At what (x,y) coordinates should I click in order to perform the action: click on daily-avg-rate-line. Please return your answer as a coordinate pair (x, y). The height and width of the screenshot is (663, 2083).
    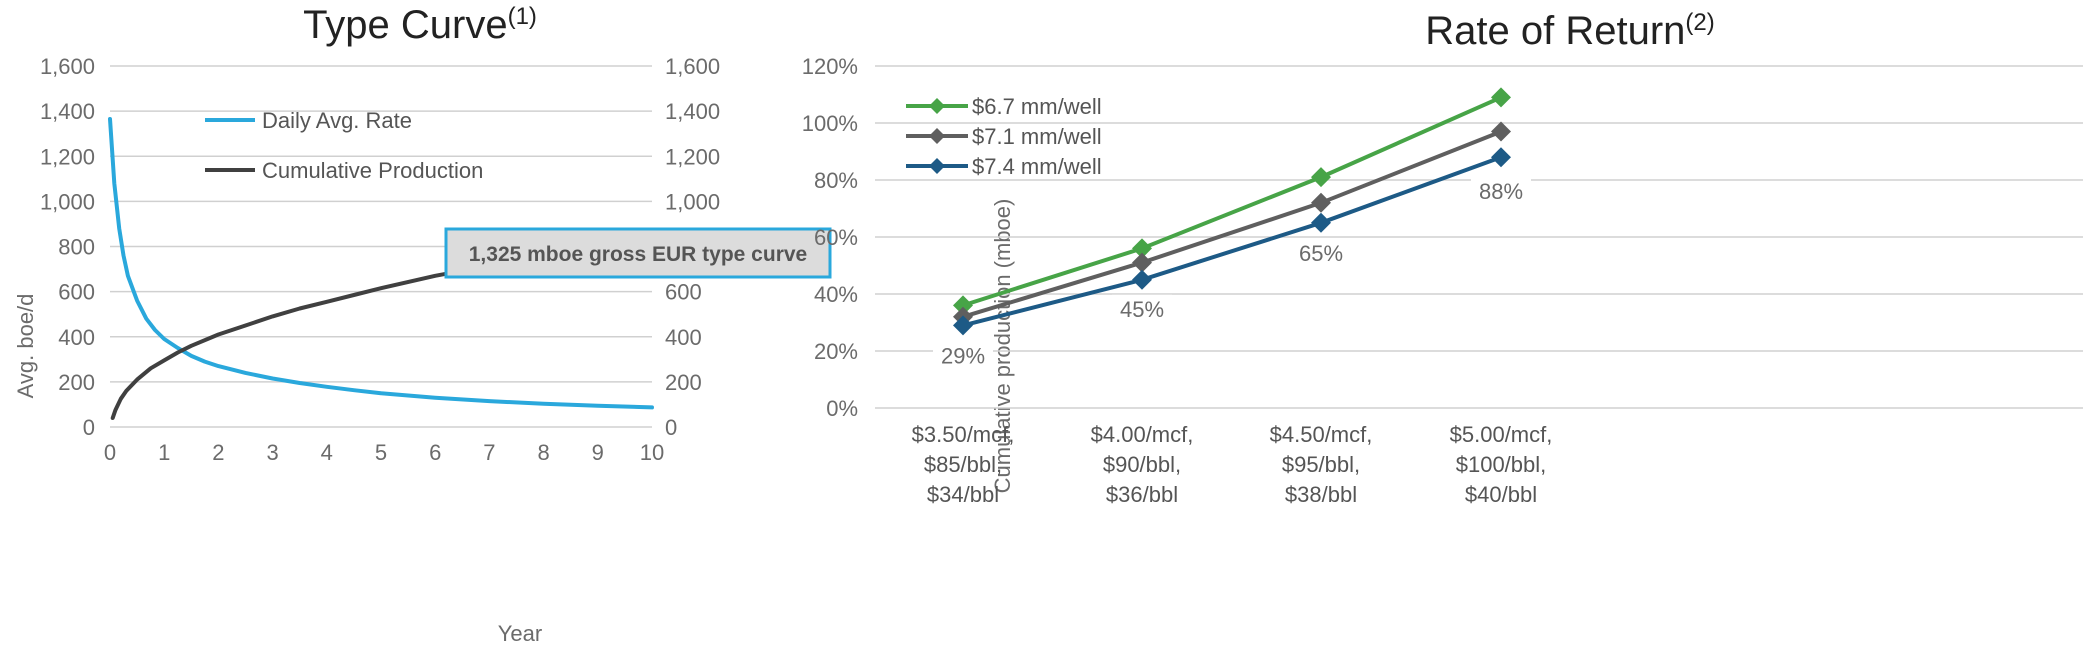
    Looking at the image, I should click on (381, 263).